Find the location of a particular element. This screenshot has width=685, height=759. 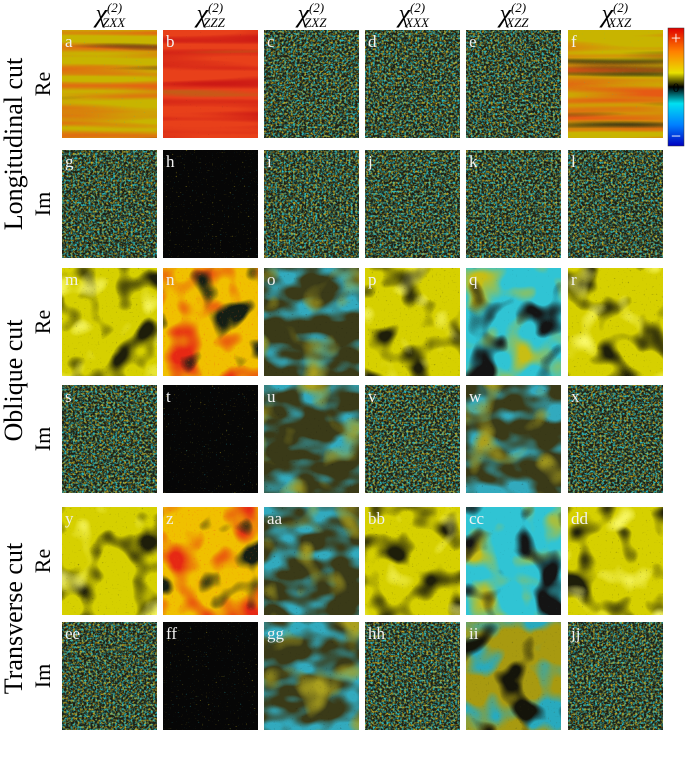

image-panel: i is located at coordinates (311, 204).